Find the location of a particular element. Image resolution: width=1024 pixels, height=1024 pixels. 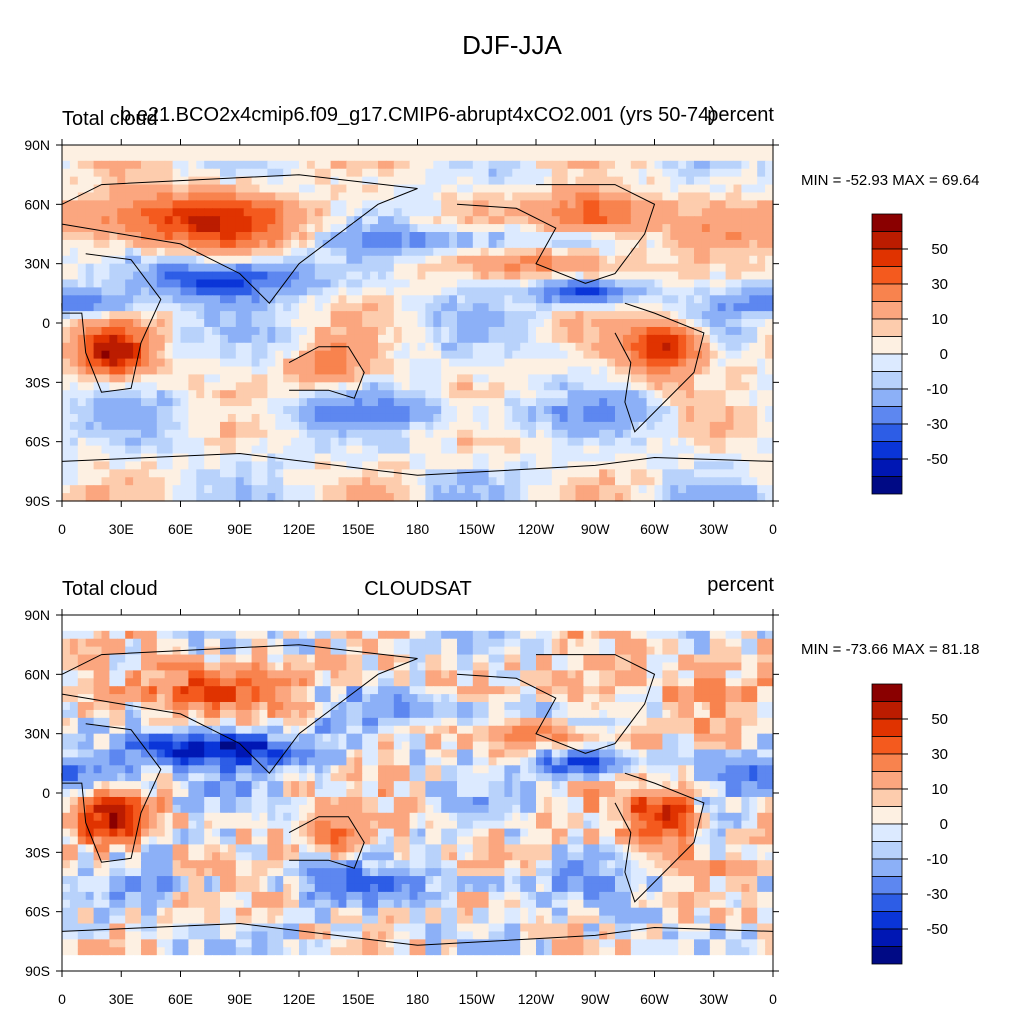

figure-title: DJF-JJA is located at coordinates (512, 45).